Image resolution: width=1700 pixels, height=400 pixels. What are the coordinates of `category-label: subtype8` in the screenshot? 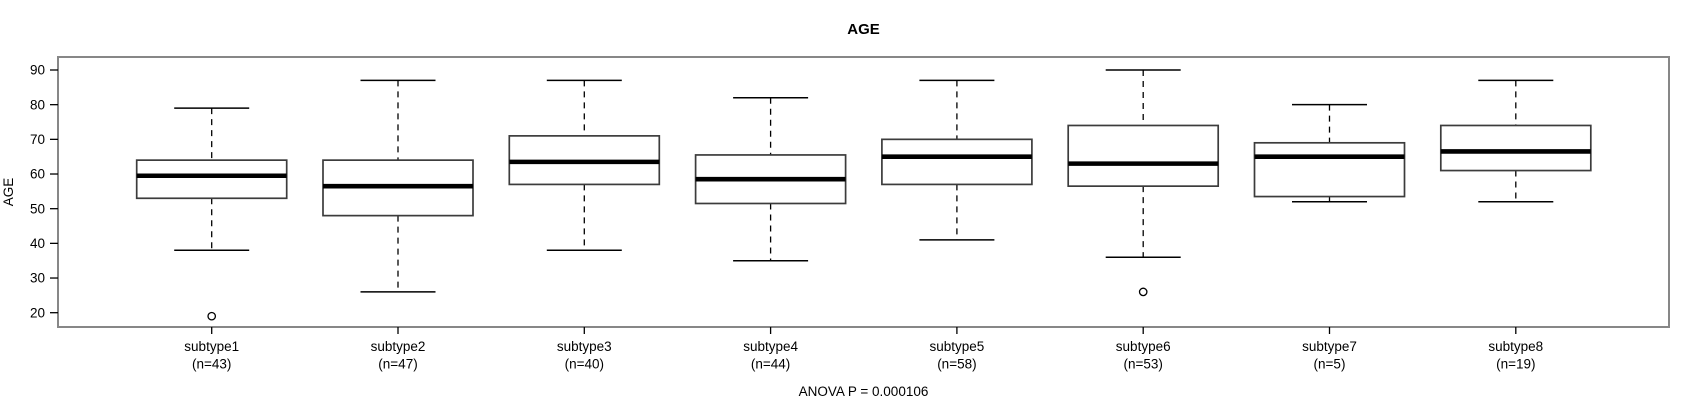 It's located at (1515, 346).